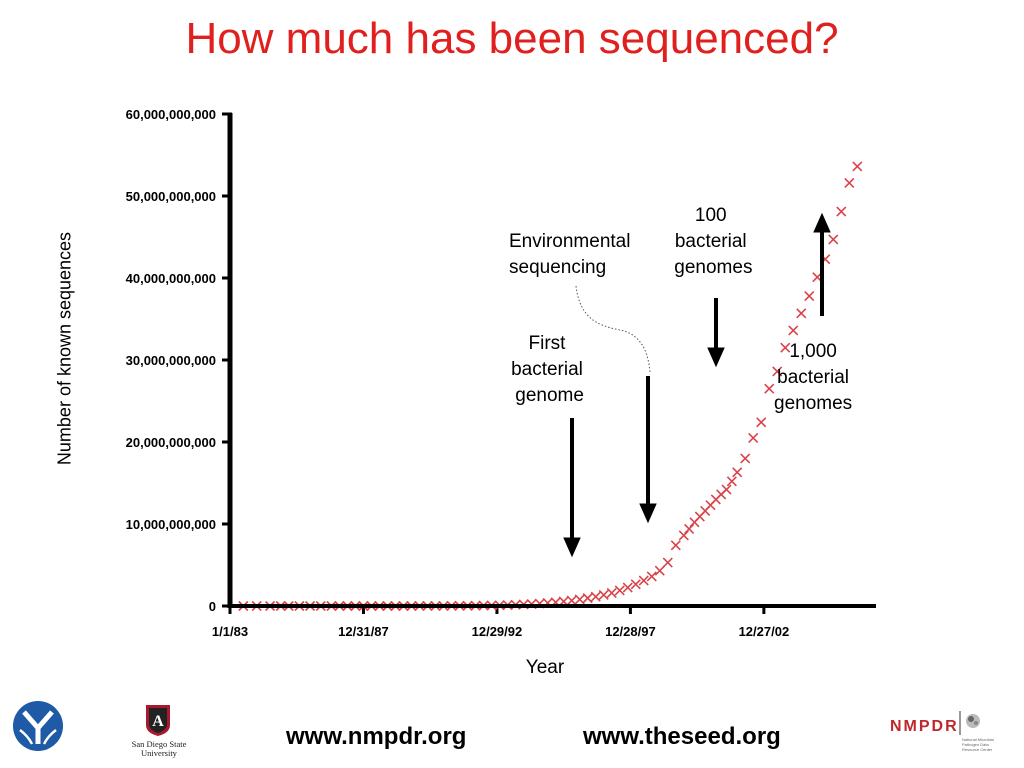 The width and height of the screenshot is (1024, 768). What do you see at coordinates (171, 196) in the screenshot?
I see `y-tick-label: 50,000,000,000` at bounding box center [171, 196].